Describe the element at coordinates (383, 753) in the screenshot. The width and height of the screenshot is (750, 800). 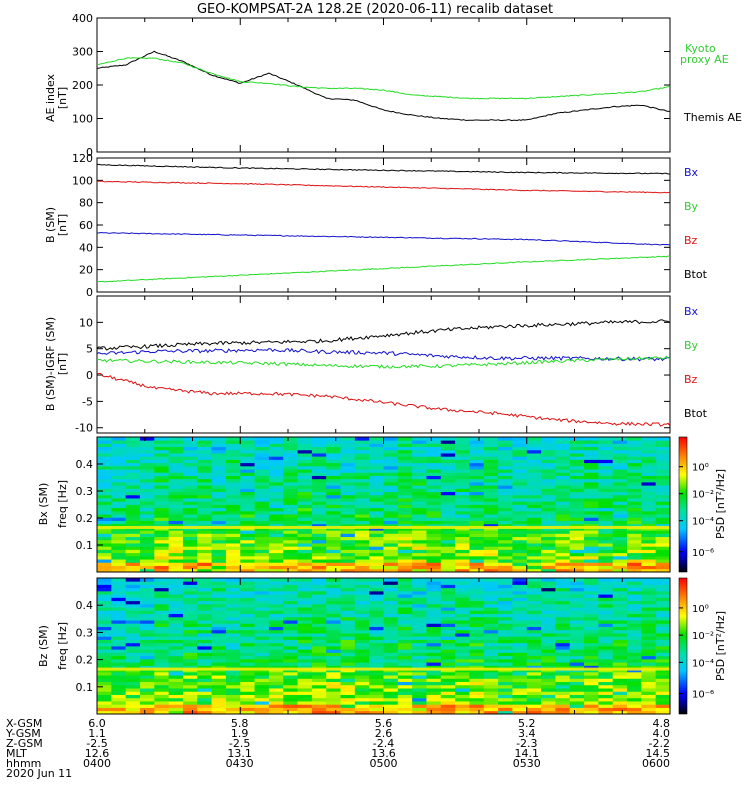
I see `orbit-row-value: 13.6` at that location.